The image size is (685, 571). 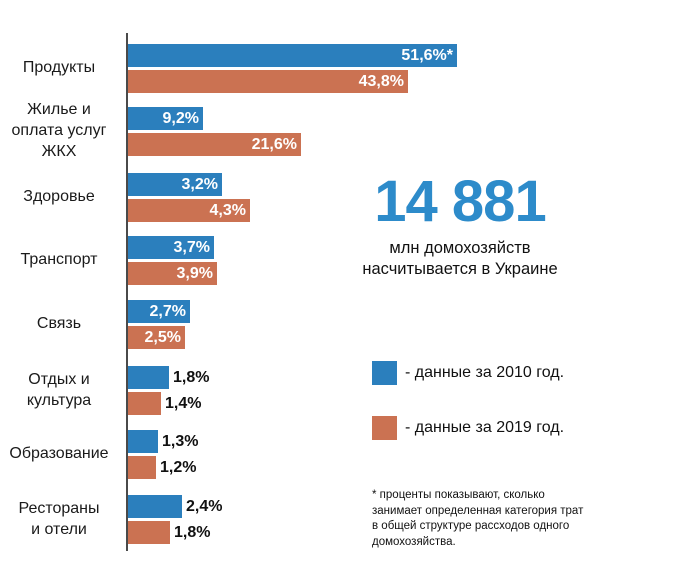 What do you see at coordinates (127, 292) in the screenshot?
I see `y-axis-line` at bounding box center [127, 292].